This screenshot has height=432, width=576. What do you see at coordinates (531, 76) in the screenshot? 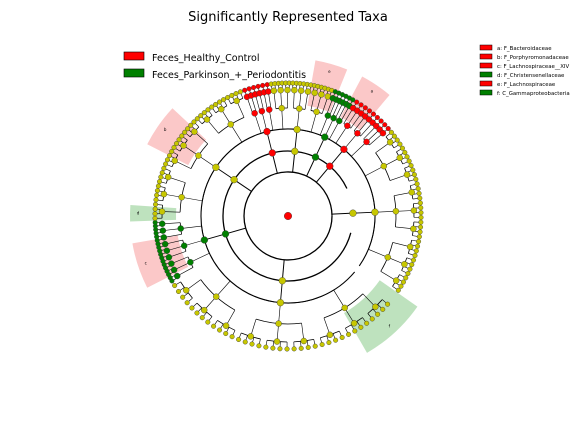
I see `taxa-label-d: d: F_Christensenellaceae` at bounding box center [531, 76].